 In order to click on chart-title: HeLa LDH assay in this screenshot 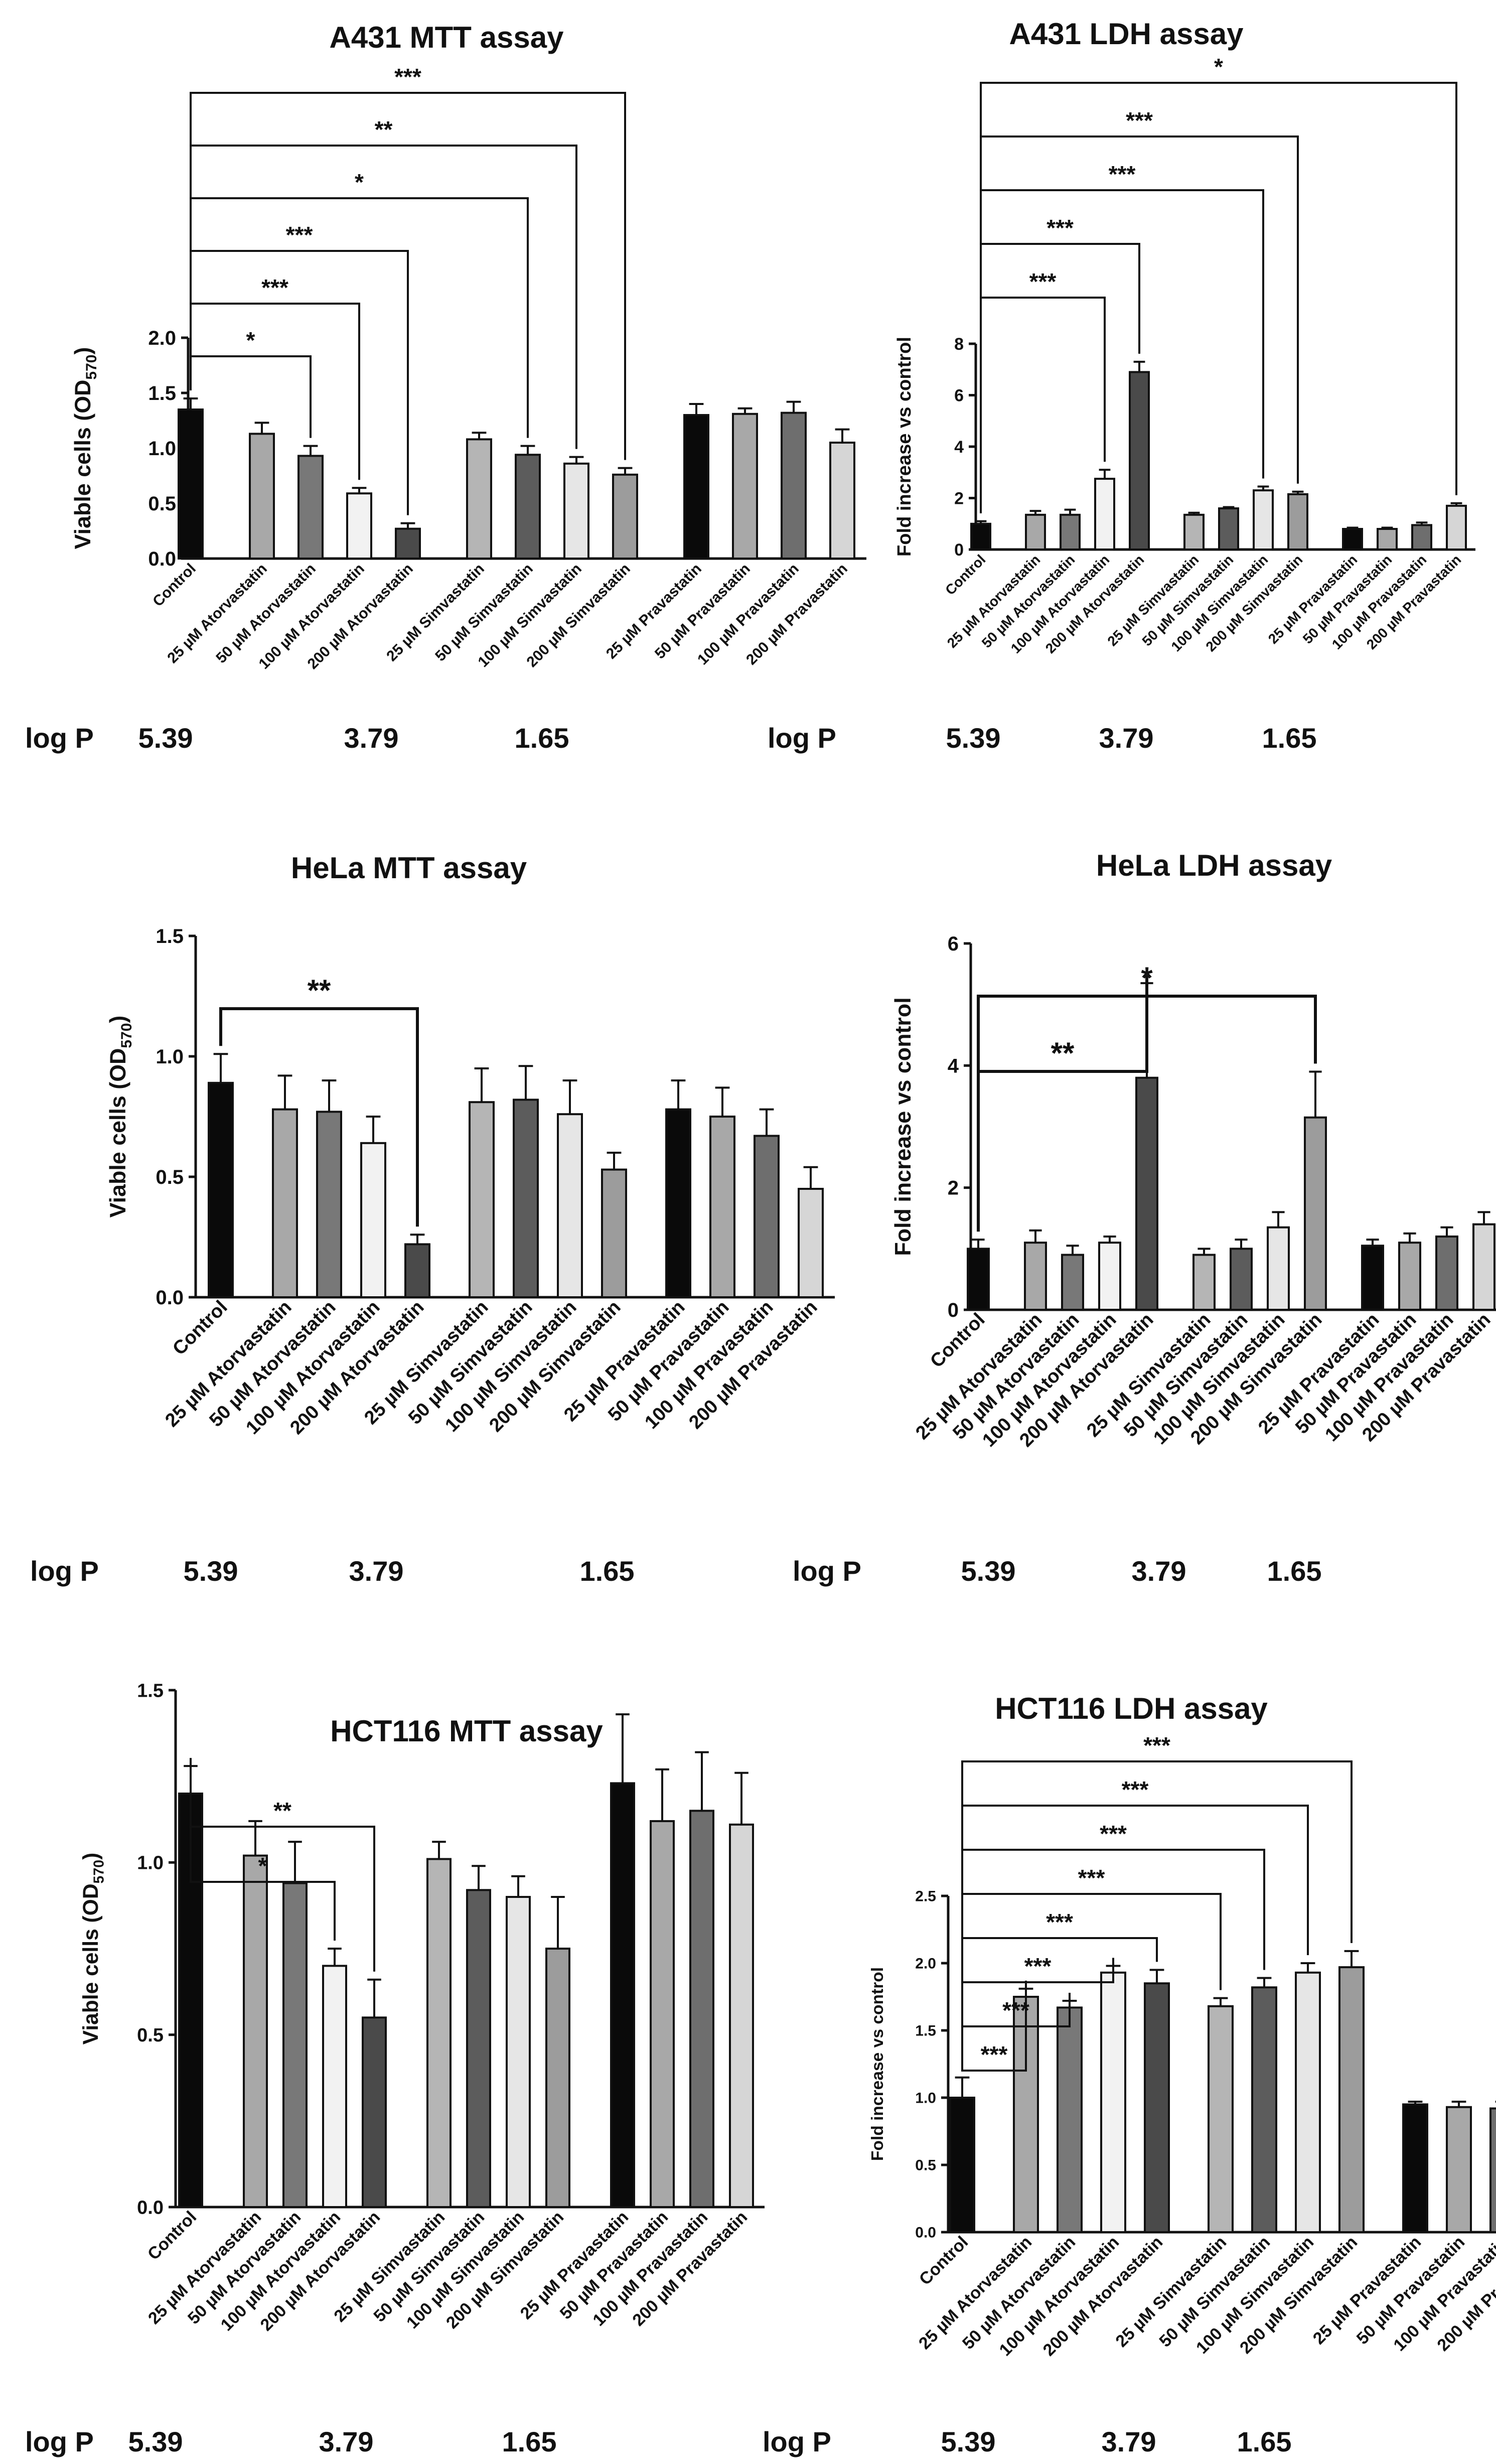, I will do `click(1214, 865)`.